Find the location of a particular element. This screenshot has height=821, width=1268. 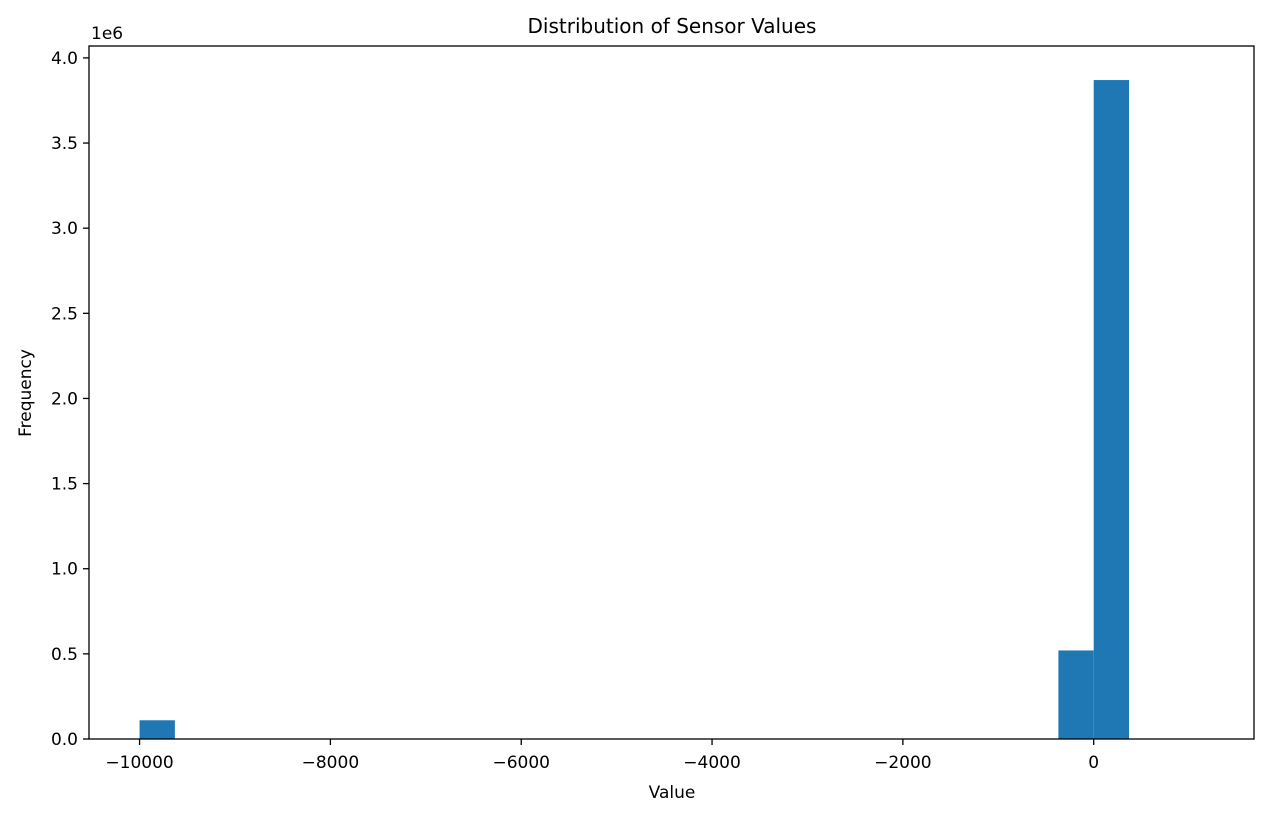

chart-title: Distribution of Sensor Values is located at coordinates (672, 26).